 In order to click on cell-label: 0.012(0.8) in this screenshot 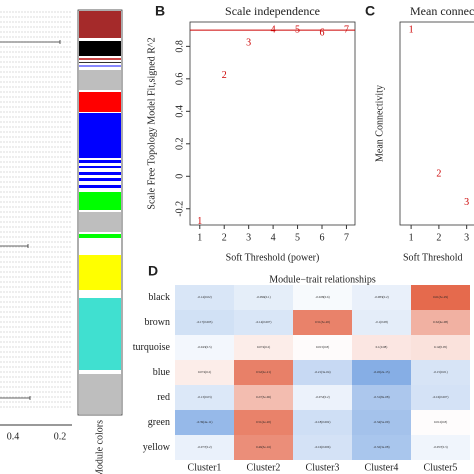, I will do `click(440, 422)`.